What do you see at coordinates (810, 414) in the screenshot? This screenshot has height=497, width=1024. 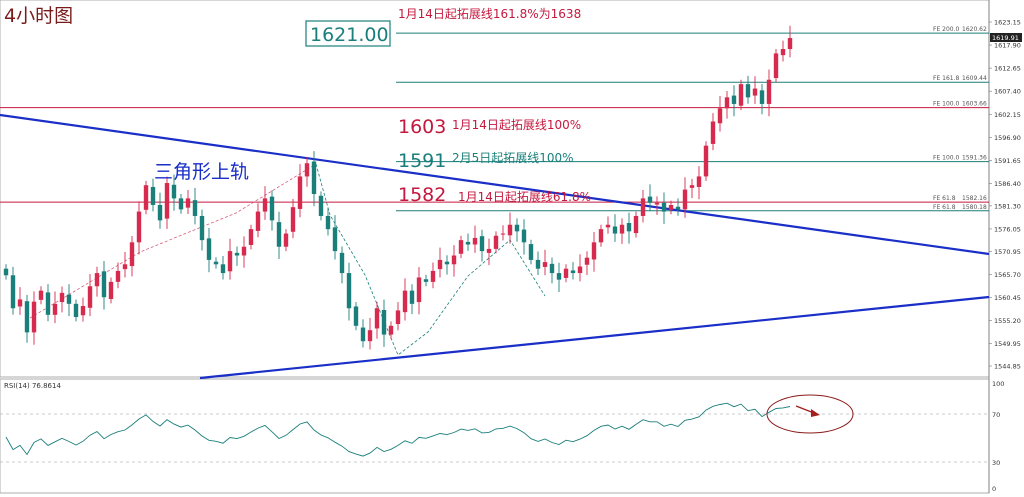 I see `rsi-highlight-ellipse` at bounding box center [810, 414].